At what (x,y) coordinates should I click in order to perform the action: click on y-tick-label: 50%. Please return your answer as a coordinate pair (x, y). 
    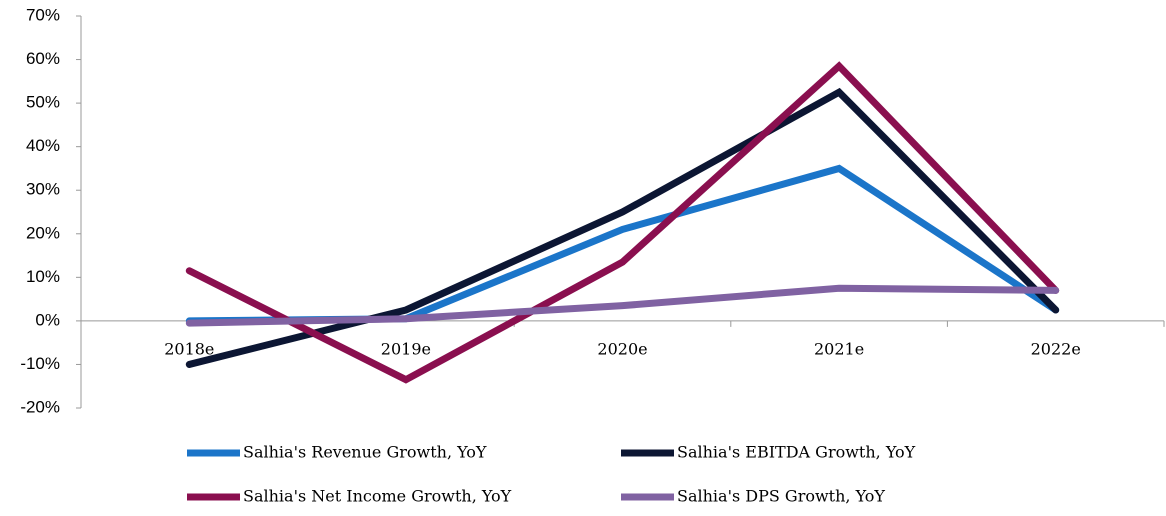
    Looking at the image, I should click on (43, 102).